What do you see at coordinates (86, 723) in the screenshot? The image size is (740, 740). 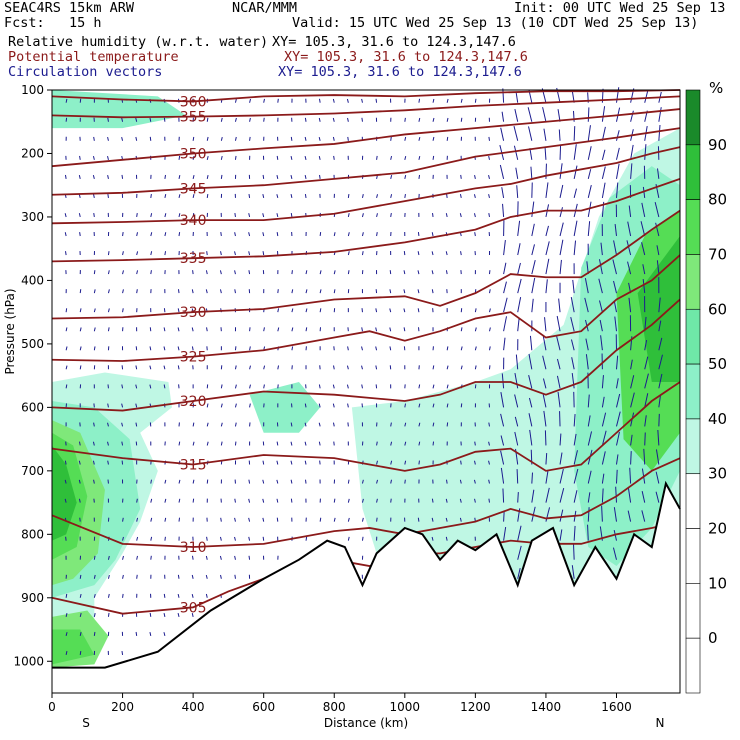 I see `left-end-label: S` at bounding box center [86, 723].